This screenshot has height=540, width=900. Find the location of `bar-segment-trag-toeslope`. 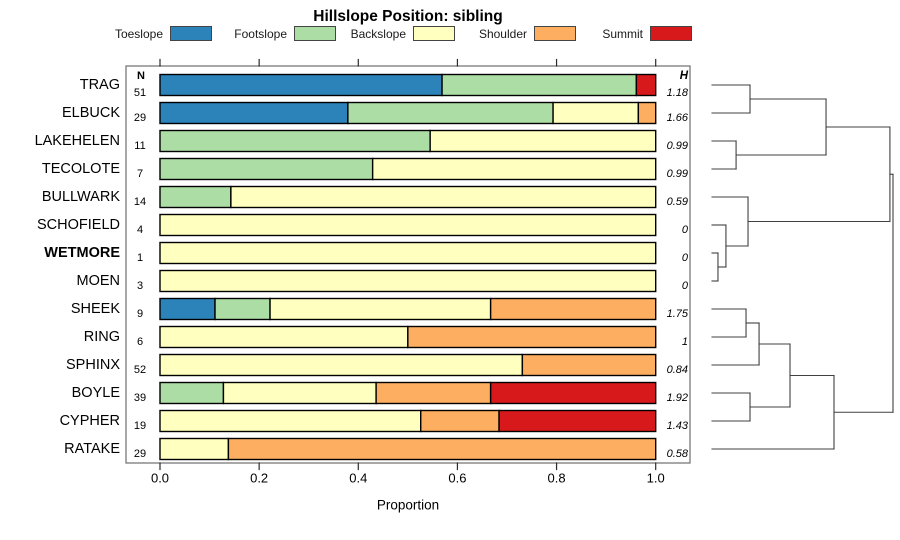

bar-segment-trag-toeslope is located at coordinates (301, 85).